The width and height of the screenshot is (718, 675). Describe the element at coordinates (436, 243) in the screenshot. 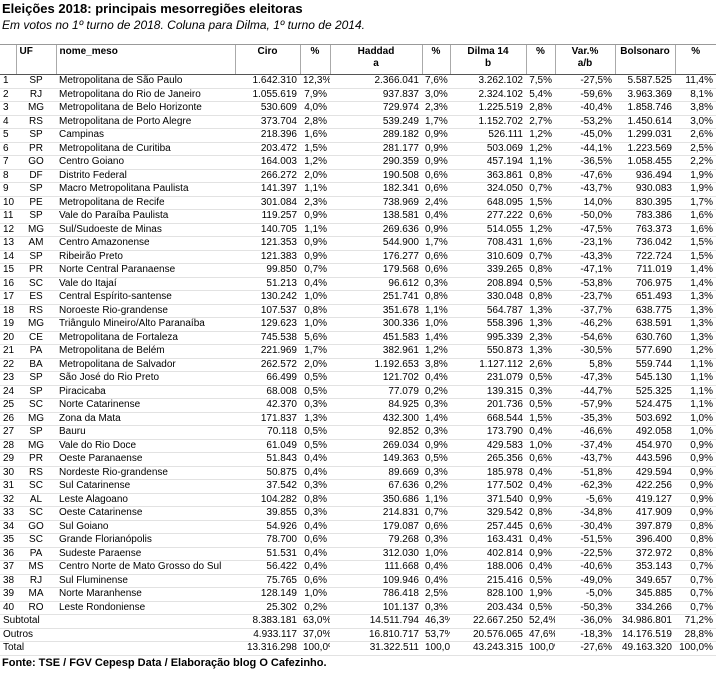

I see `table-cell: 1,7%` at that location.